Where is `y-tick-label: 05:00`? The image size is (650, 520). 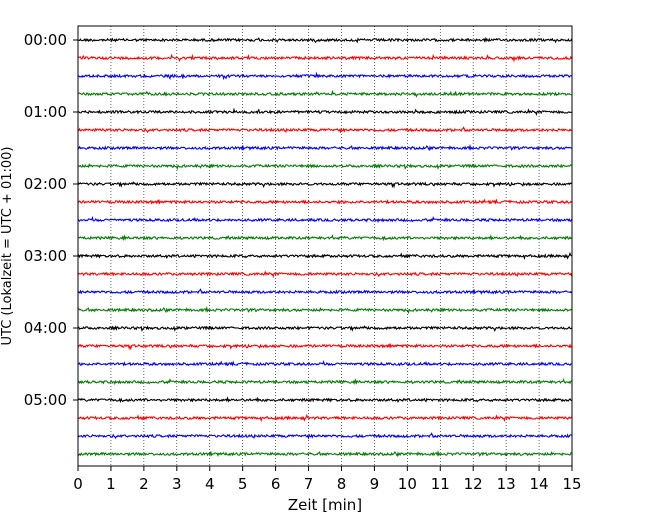 y-tick-label: 05:00 is located at coordinates (45, 400).